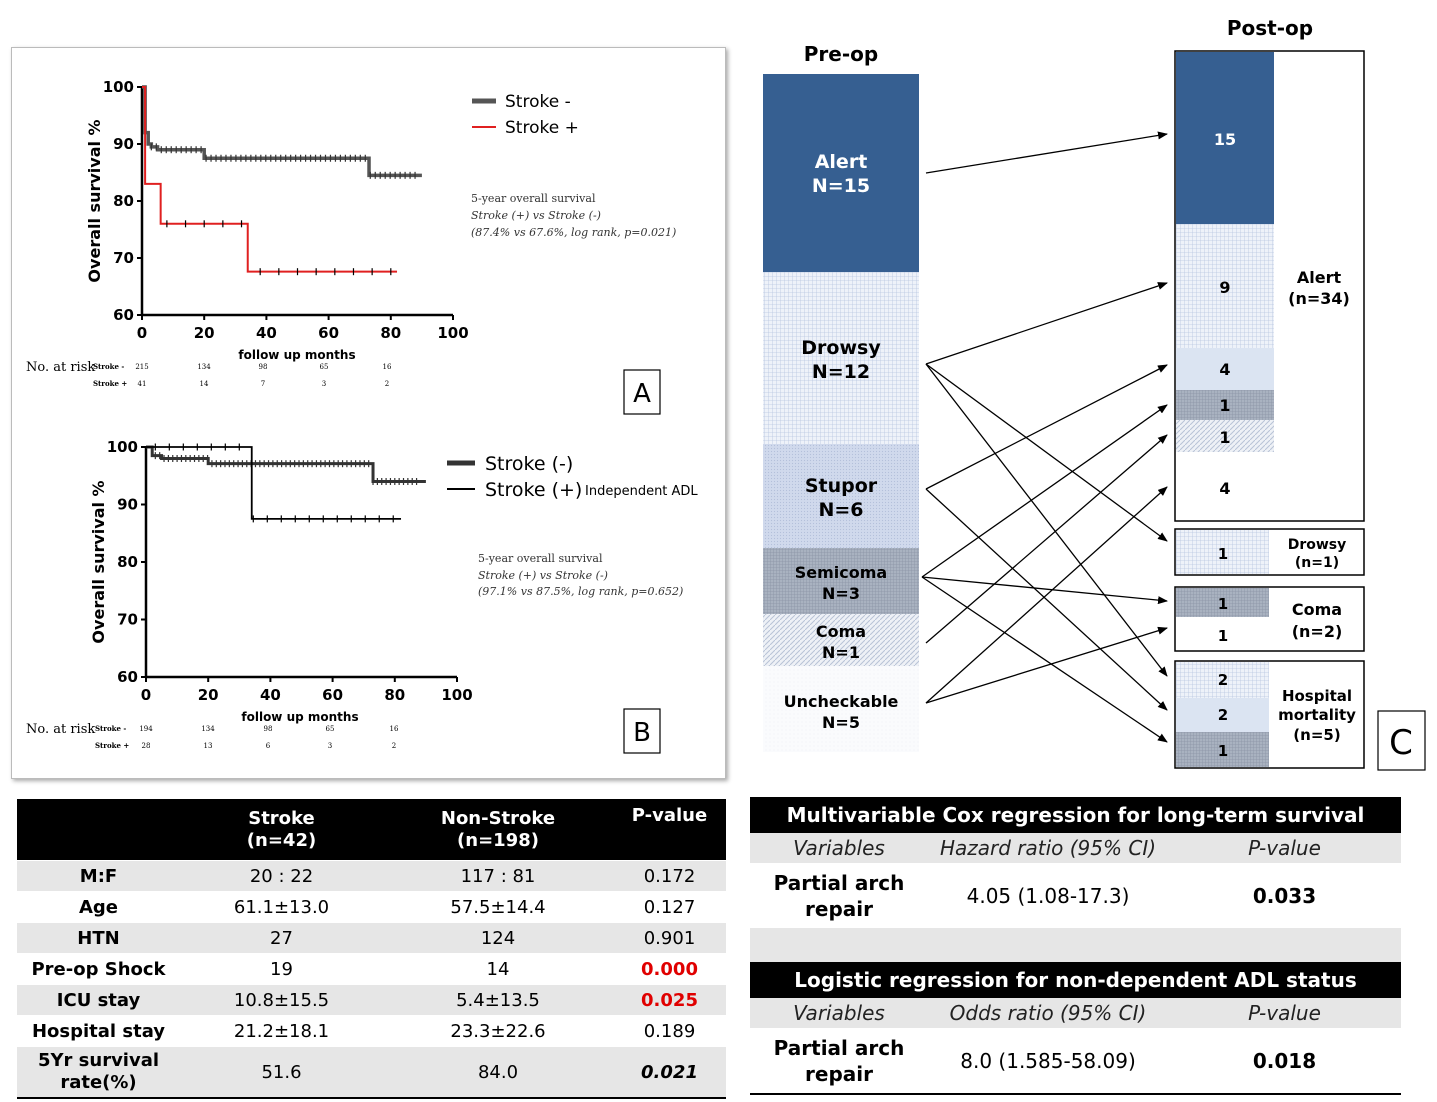  What do you see at coordinates (394, 695) in the screenshot?
I see `x-tick-label: 80` at bounding box center [394, 695].